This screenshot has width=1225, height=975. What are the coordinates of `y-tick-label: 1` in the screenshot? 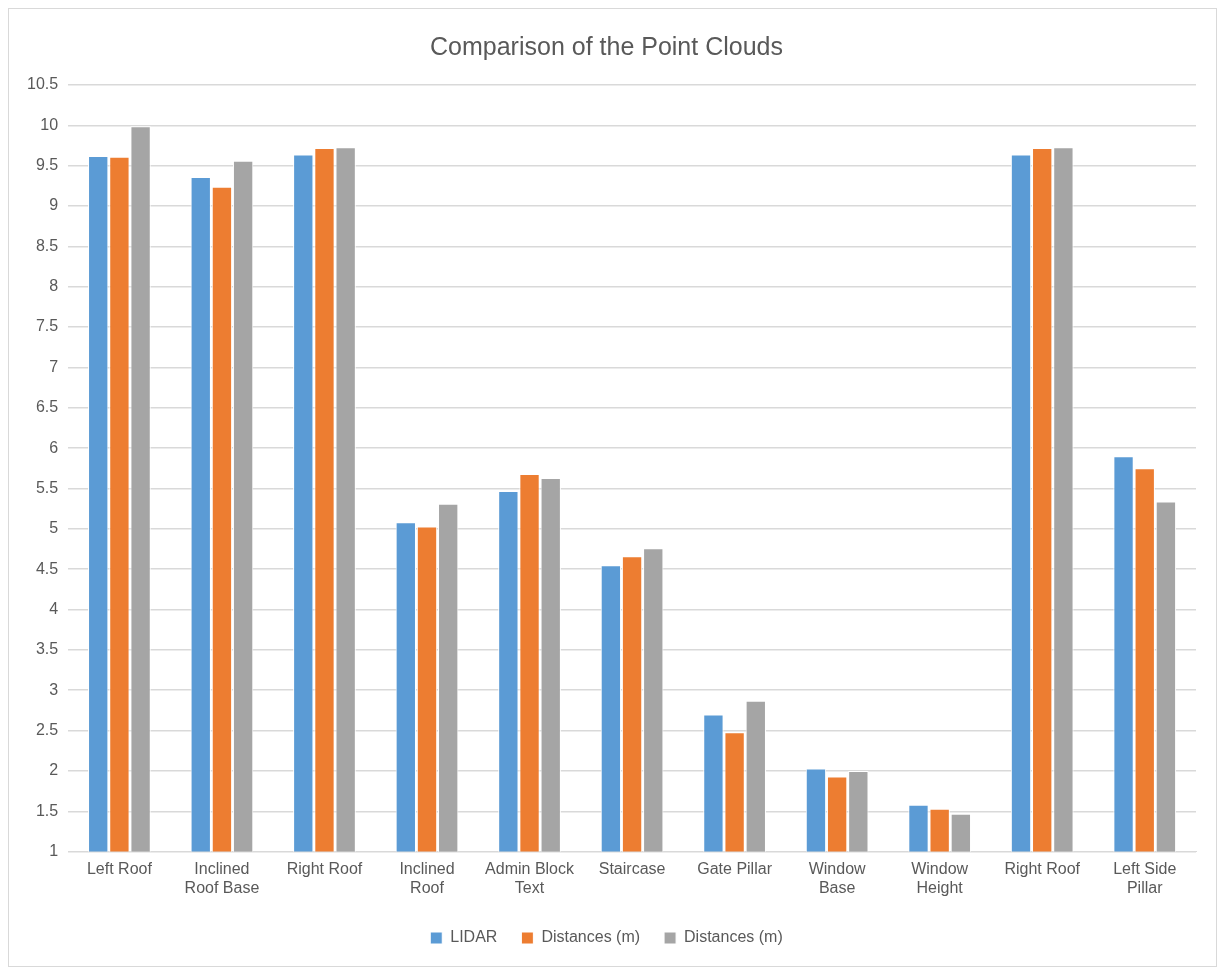 It's located at (54, 851).